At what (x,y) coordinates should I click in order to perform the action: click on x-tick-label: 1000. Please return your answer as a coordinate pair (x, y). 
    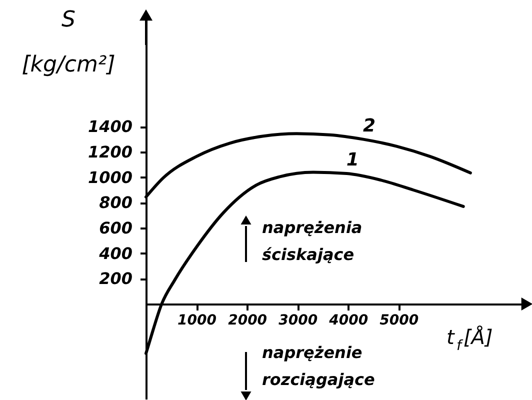
    Looking at the image, I should click on (197, 320).